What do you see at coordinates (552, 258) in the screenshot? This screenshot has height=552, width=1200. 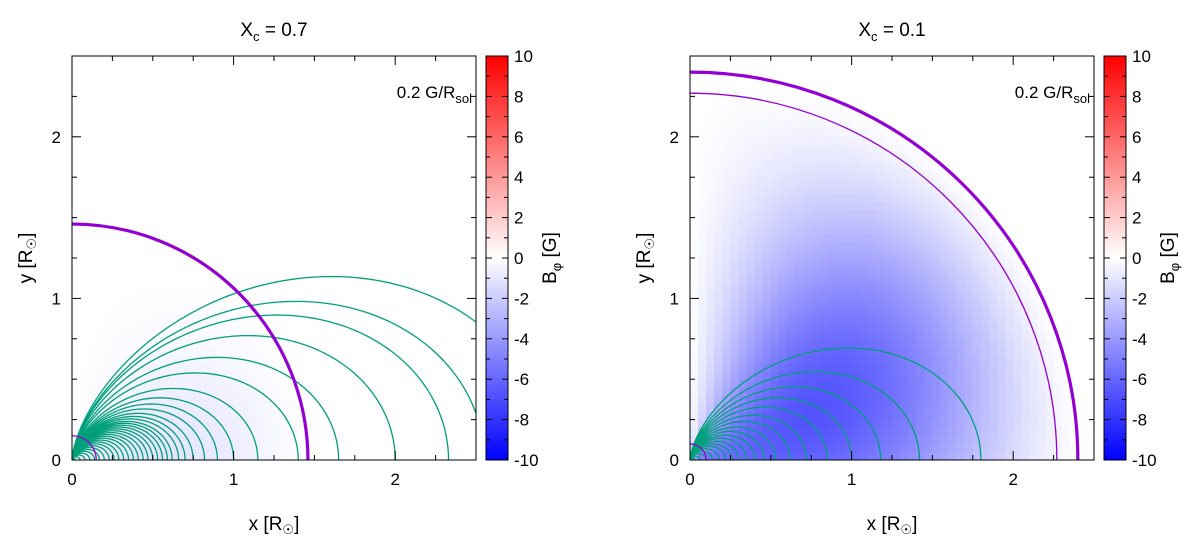 I see `colorbar-label-0: Bφ [G]` at bounding box center [552, 258].